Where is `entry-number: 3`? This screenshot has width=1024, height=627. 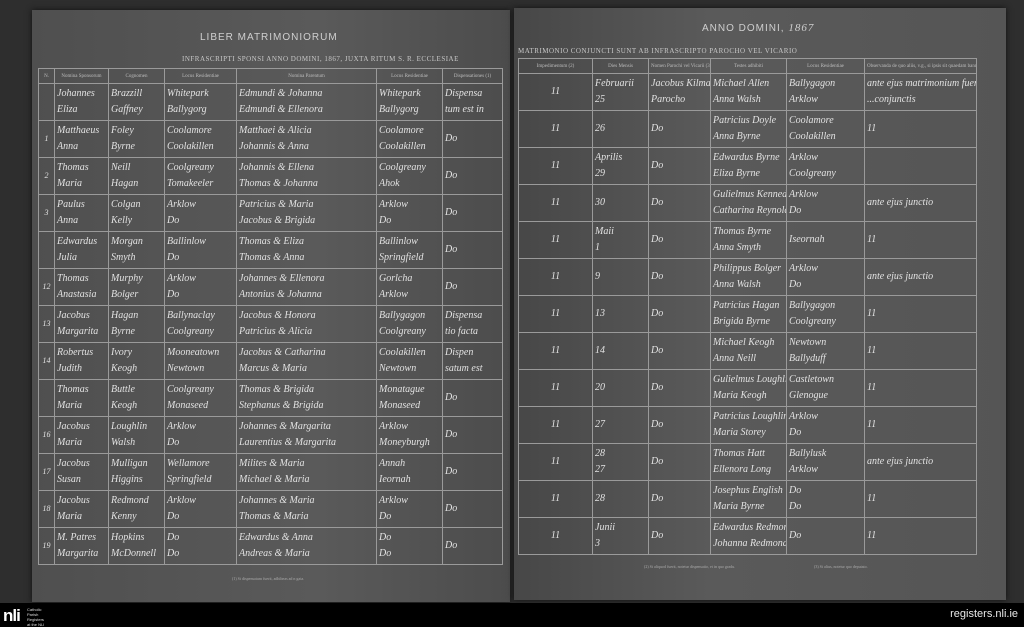
entry-number: 3 is located at coordinates (46, 213).